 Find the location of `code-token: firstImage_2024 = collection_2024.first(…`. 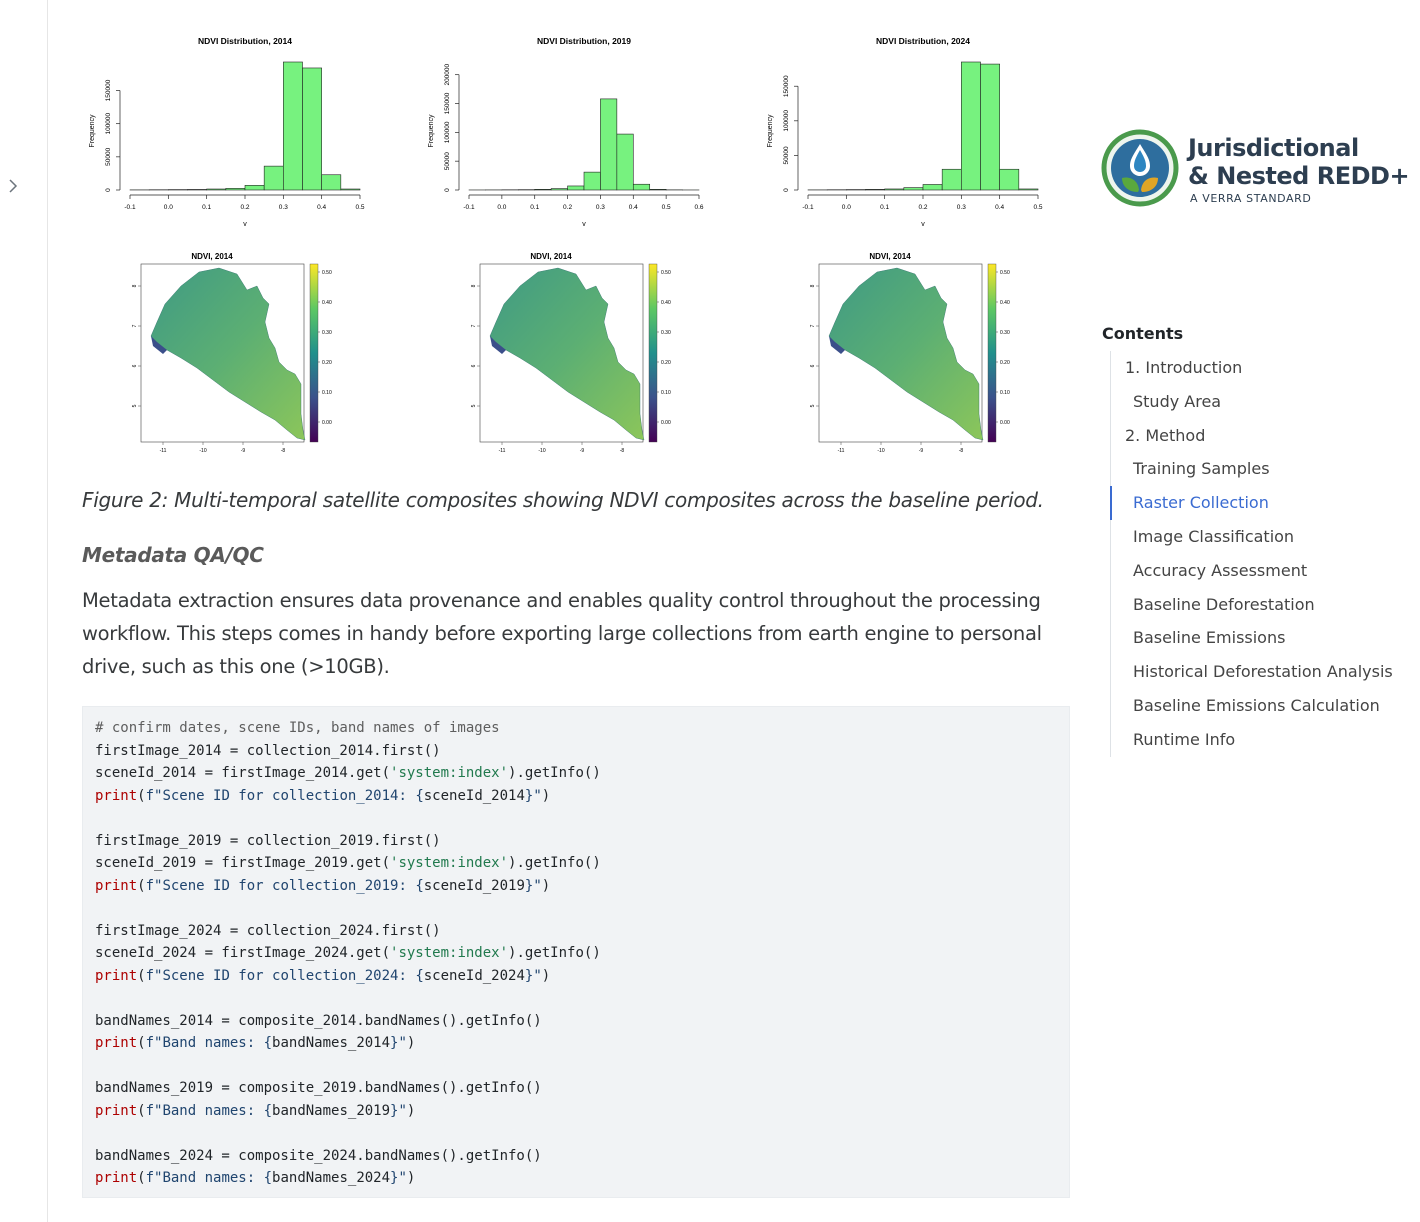

code-token: firstImage_2024 = collection_2024.first(… is located at coordinates (268, 930).